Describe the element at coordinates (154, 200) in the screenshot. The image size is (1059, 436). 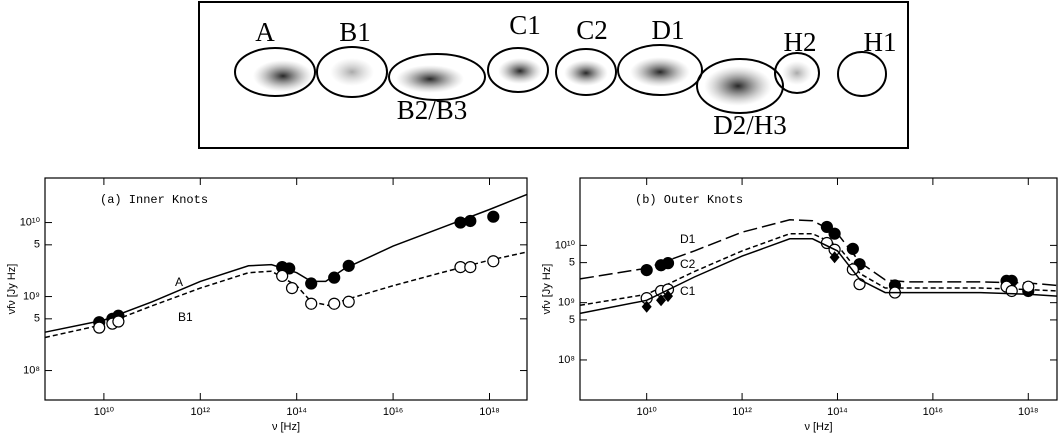
I see `chart-title: (a) Inner Knots` at that location.